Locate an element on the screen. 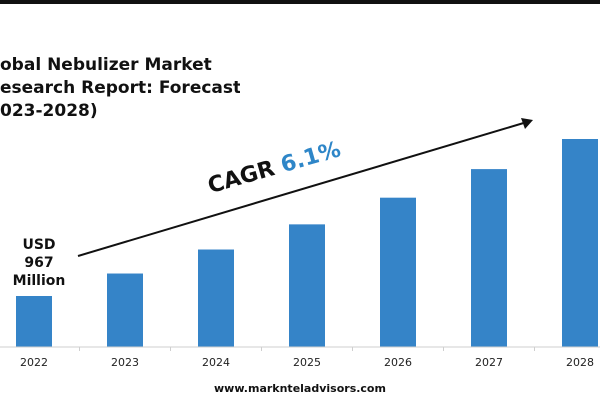  start-value-amount: 967 is located at coordinates (39, 263).